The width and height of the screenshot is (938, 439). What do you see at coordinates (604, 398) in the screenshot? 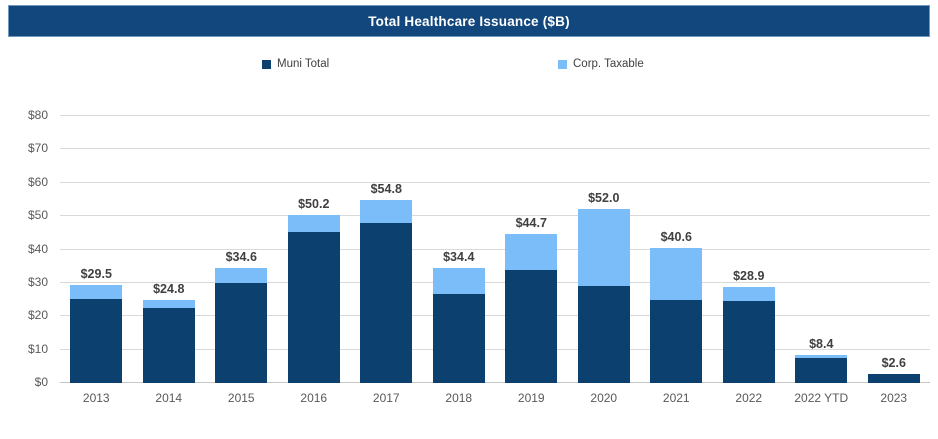
I see `x-tick-label-2020: 2020` at bounding box center [604, 398].